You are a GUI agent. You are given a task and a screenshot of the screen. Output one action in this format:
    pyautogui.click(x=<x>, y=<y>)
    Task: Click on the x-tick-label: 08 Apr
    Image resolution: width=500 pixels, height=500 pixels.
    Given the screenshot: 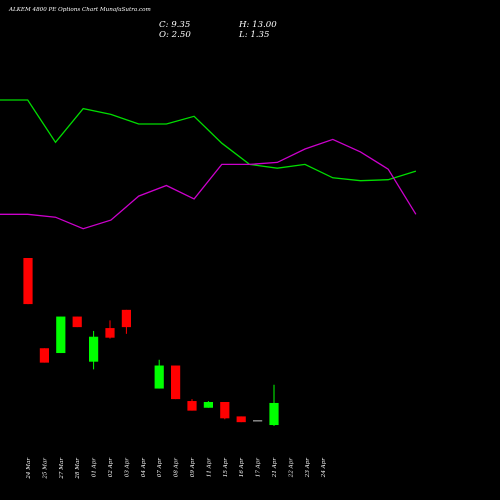 What is the action you would take?
    pyautogui.click(x=177, y=468)
    